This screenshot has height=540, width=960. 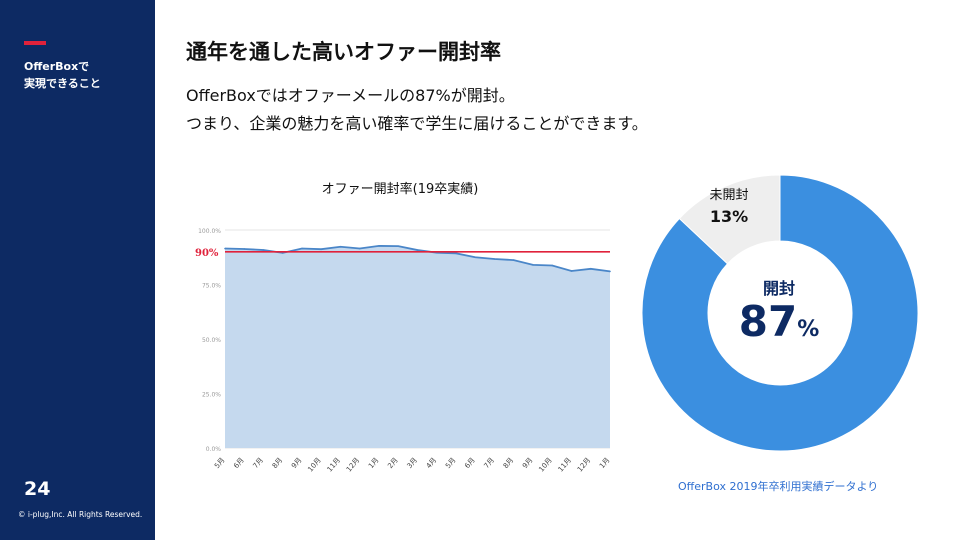 I want to click on section-title: OfferBoxで 実現できること, so click(x=62, y=75).